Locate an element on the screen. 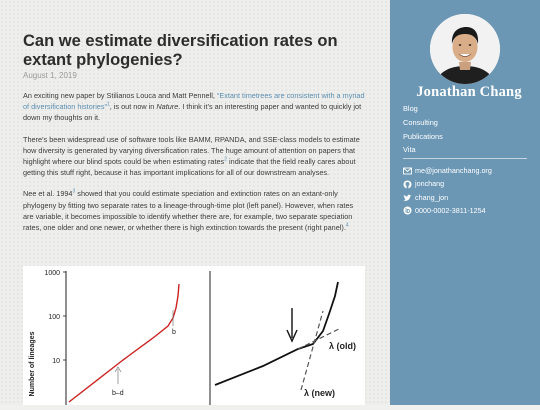 Image resolution: width=540 pixels, height=410 pixels. label-b: b is located at coordinates (174, 332).